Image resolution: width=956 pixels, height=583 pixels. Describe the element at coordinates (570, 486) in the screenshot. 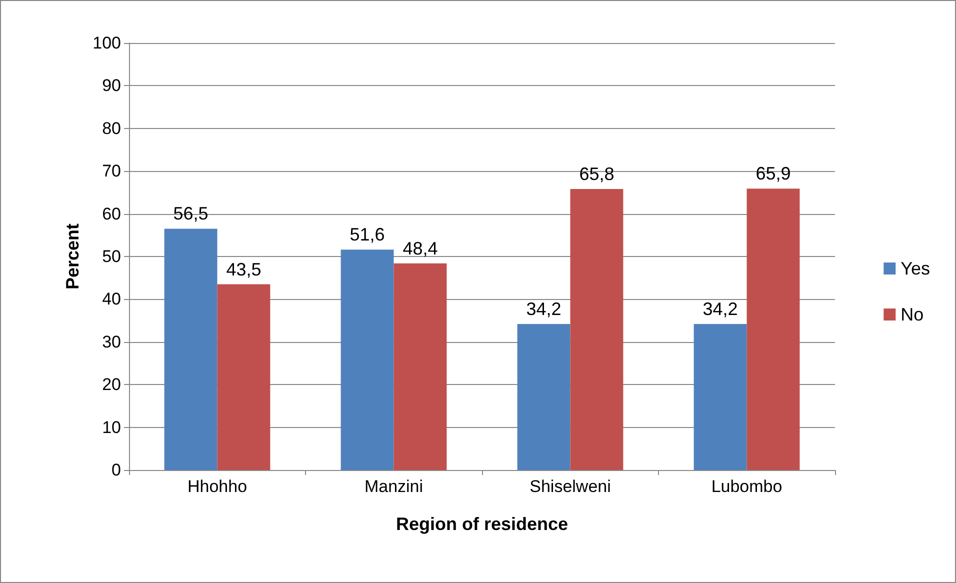

I see `x-tick-label: Shiselweni` at that location.